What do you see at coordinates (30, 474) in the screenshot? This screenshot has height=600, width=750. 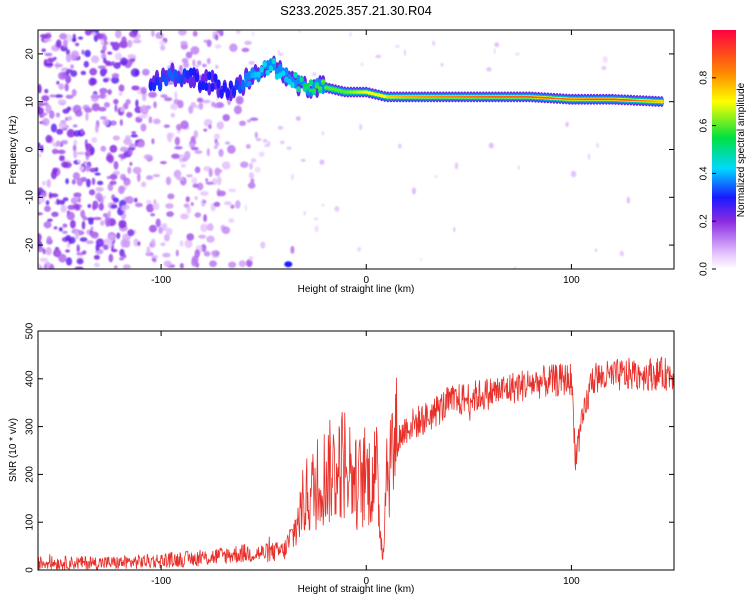 I see `snr-y-tick-label: 200` at bounding box center [30, 474].